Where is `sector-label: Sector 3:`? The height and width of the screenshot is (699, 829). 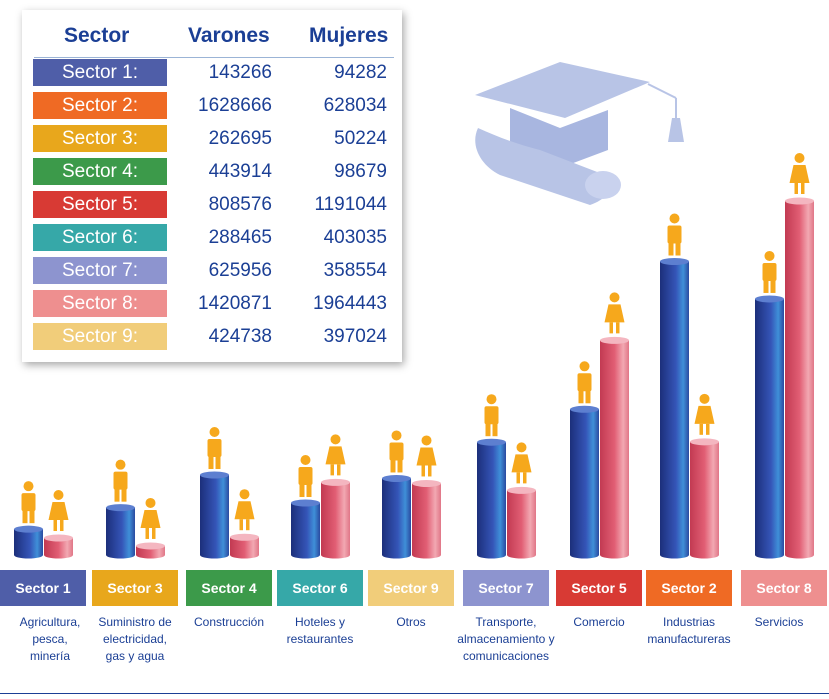
sector-label: Sector 3: is located at coordinates (100, 138).